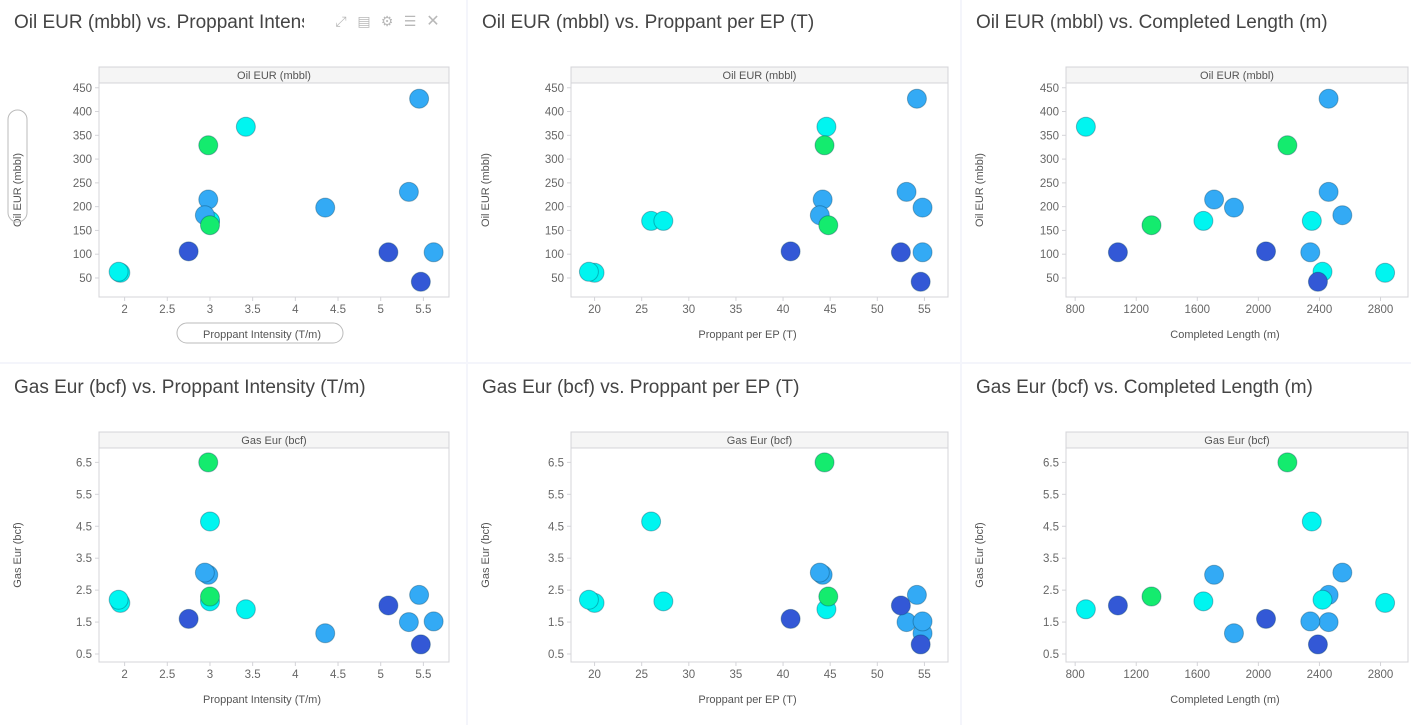 The height and width of the screenshot is (725, 1411). I want to click on x-axis-selector, so click(260, 333).